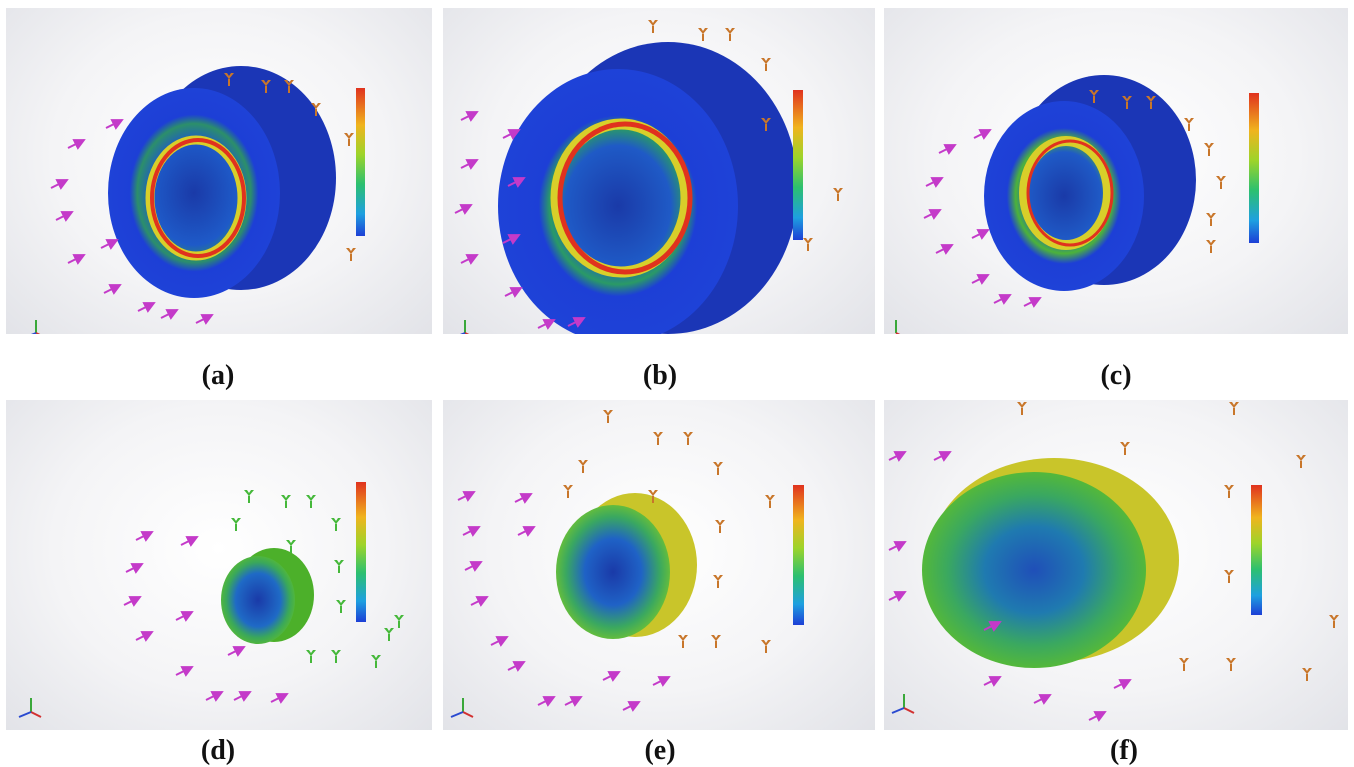 The image size is (1354, 767). I want to click on fea-plot-d, so click(211, 600).